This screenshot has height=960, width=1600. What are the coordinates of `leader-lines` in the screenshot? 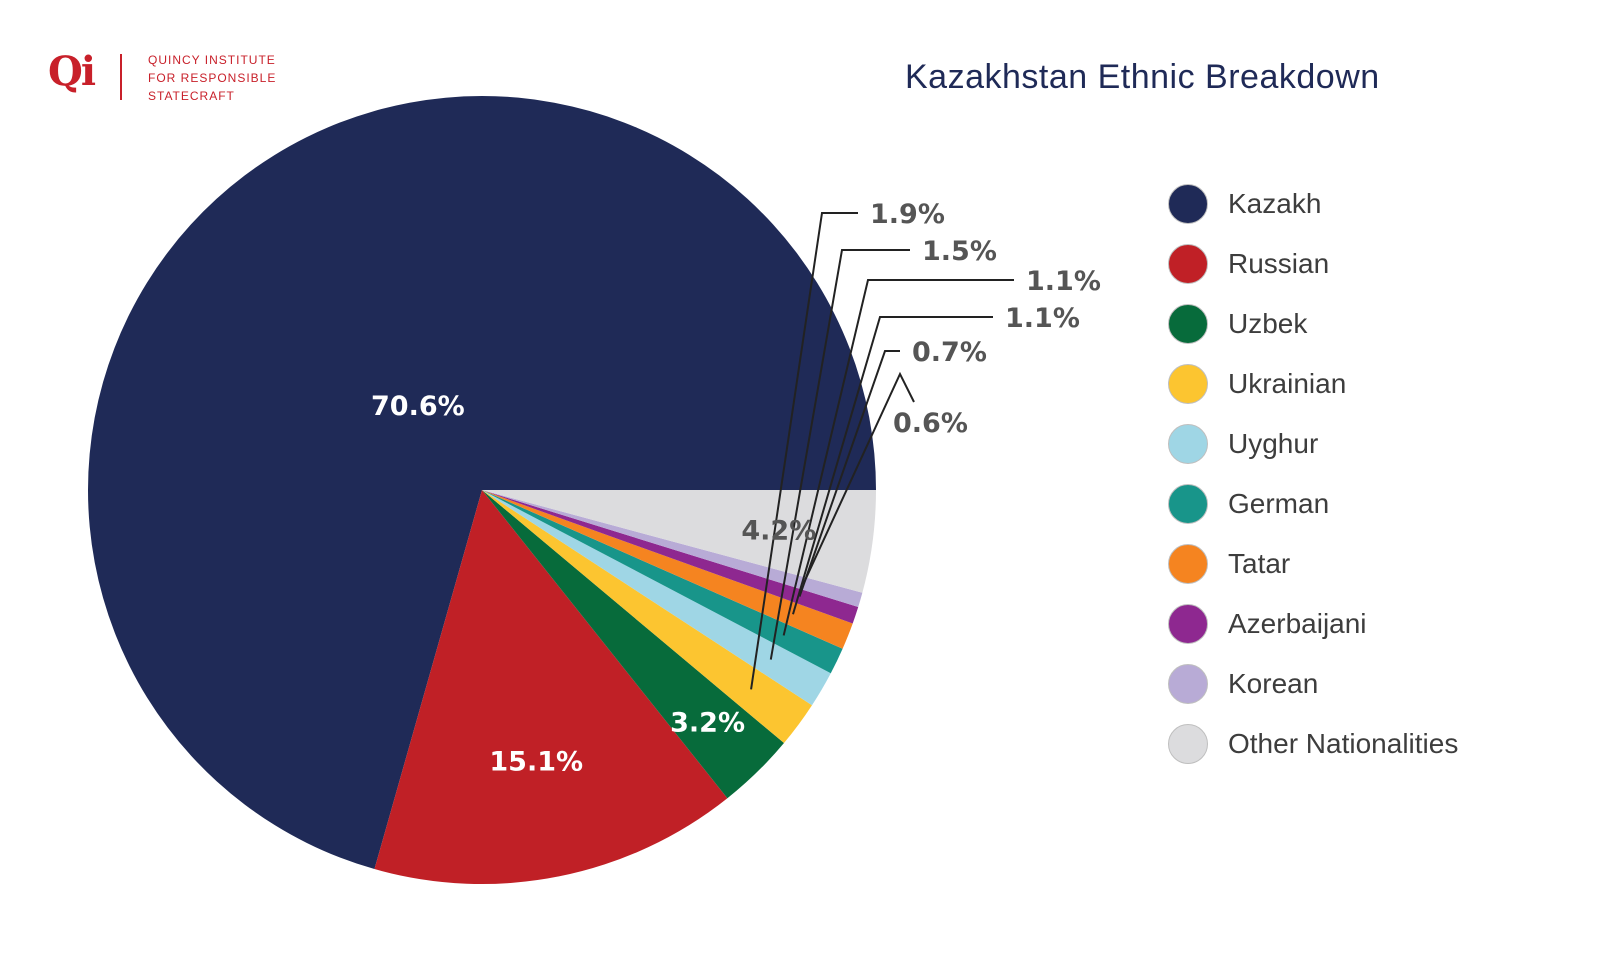 It's located at (882, 451).